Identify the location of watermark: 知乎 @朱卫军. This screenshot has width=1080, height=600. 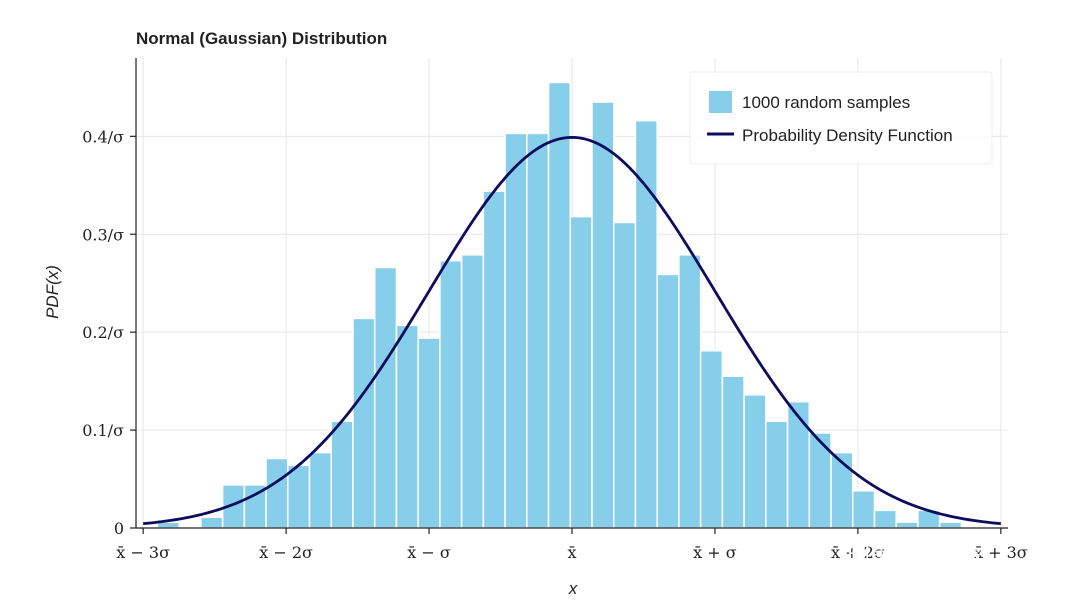
(917, 555).